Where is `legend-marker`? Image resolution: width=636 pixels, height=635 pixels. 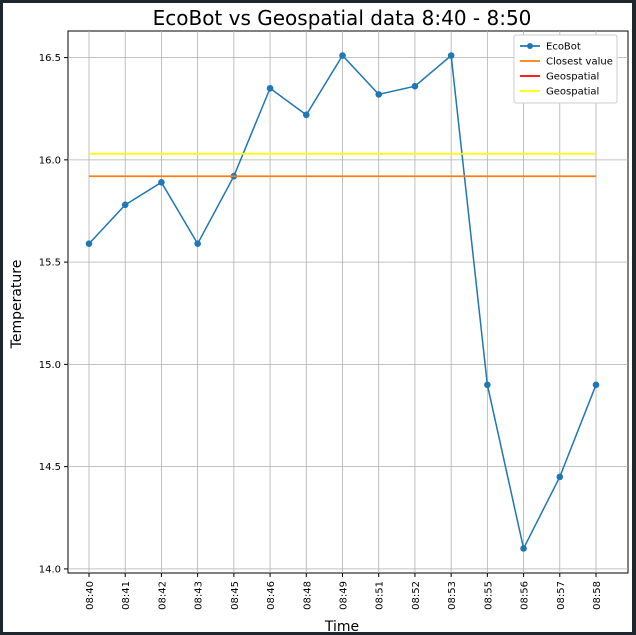 legend-marker is located at coordinates (530, 46).